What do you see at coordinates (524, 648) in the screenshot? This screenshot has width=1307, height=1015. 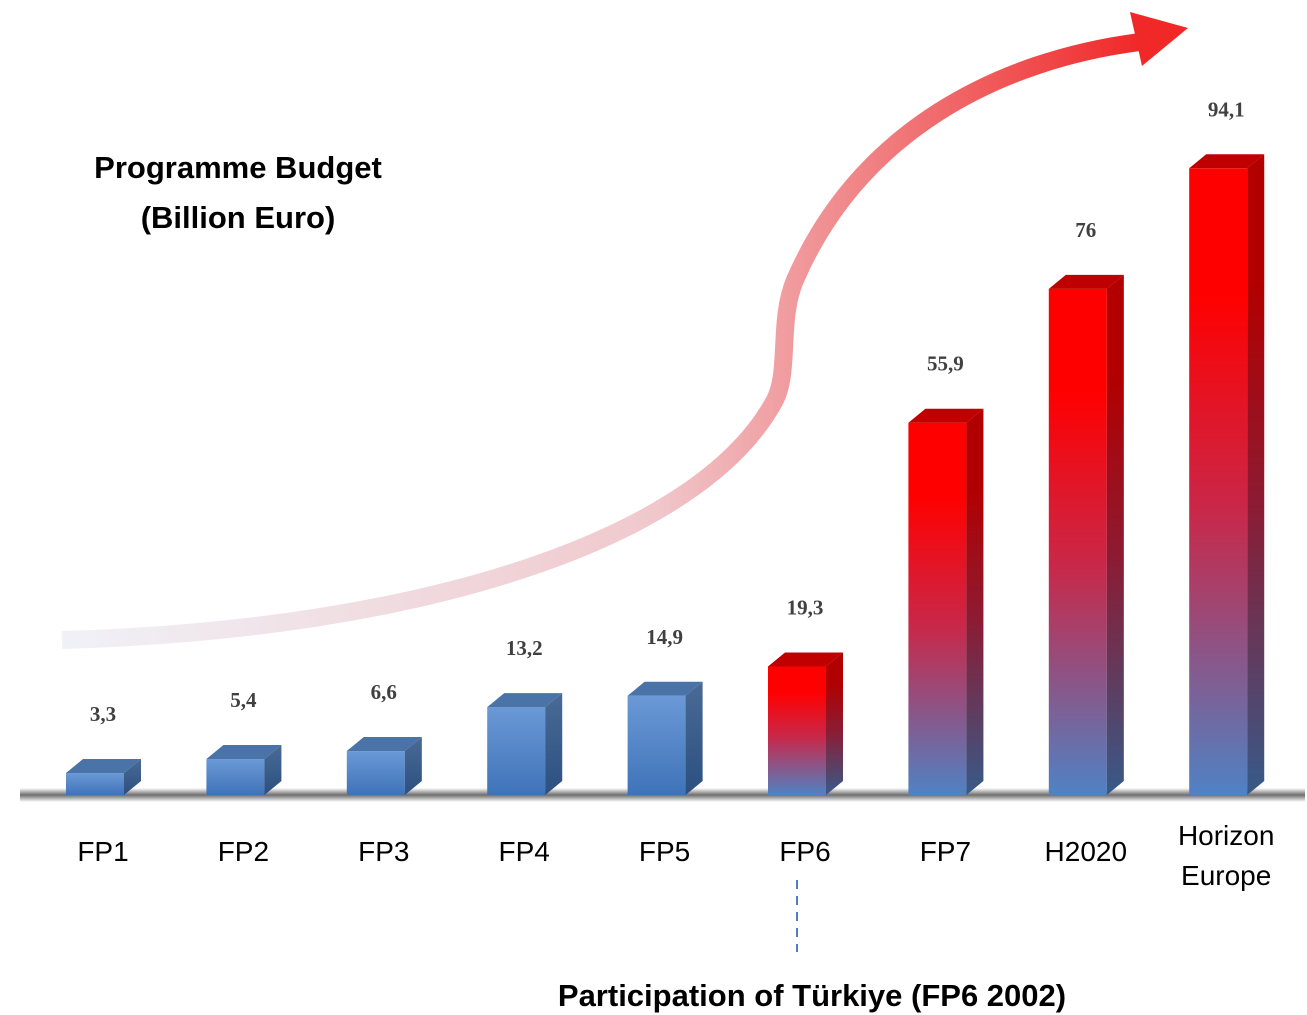 I see `value-label: 13,2` at bounding box center [524, 648].